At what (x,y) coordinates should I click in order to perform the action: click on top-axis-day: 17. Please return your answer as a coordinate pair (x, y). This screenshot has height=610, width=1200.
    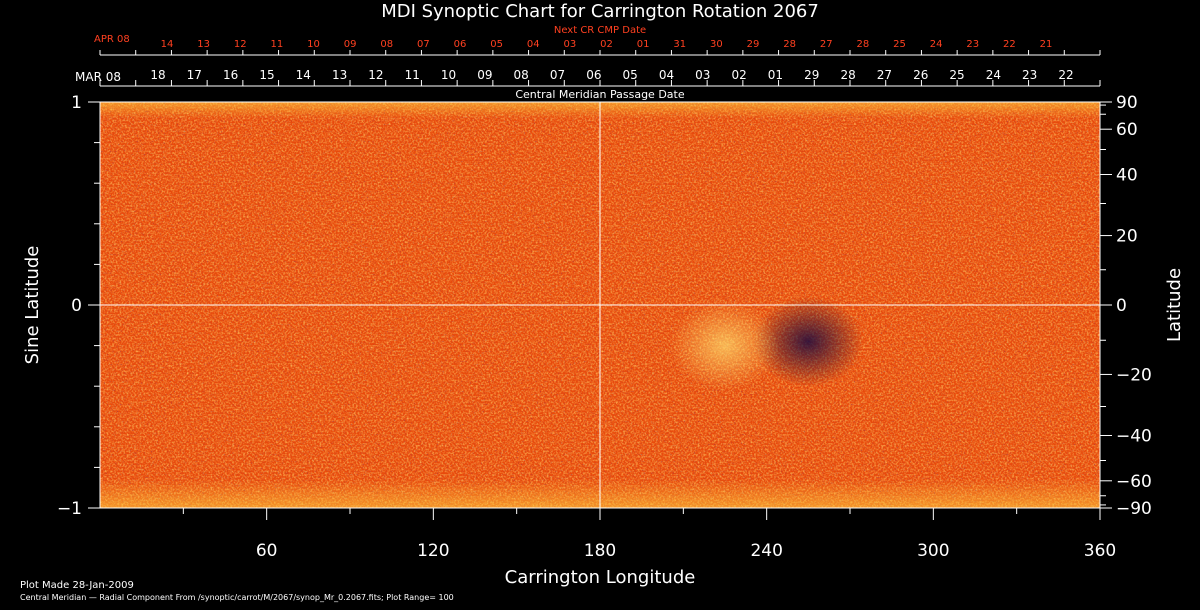
    Looking at the image, I should click on (194, 75).